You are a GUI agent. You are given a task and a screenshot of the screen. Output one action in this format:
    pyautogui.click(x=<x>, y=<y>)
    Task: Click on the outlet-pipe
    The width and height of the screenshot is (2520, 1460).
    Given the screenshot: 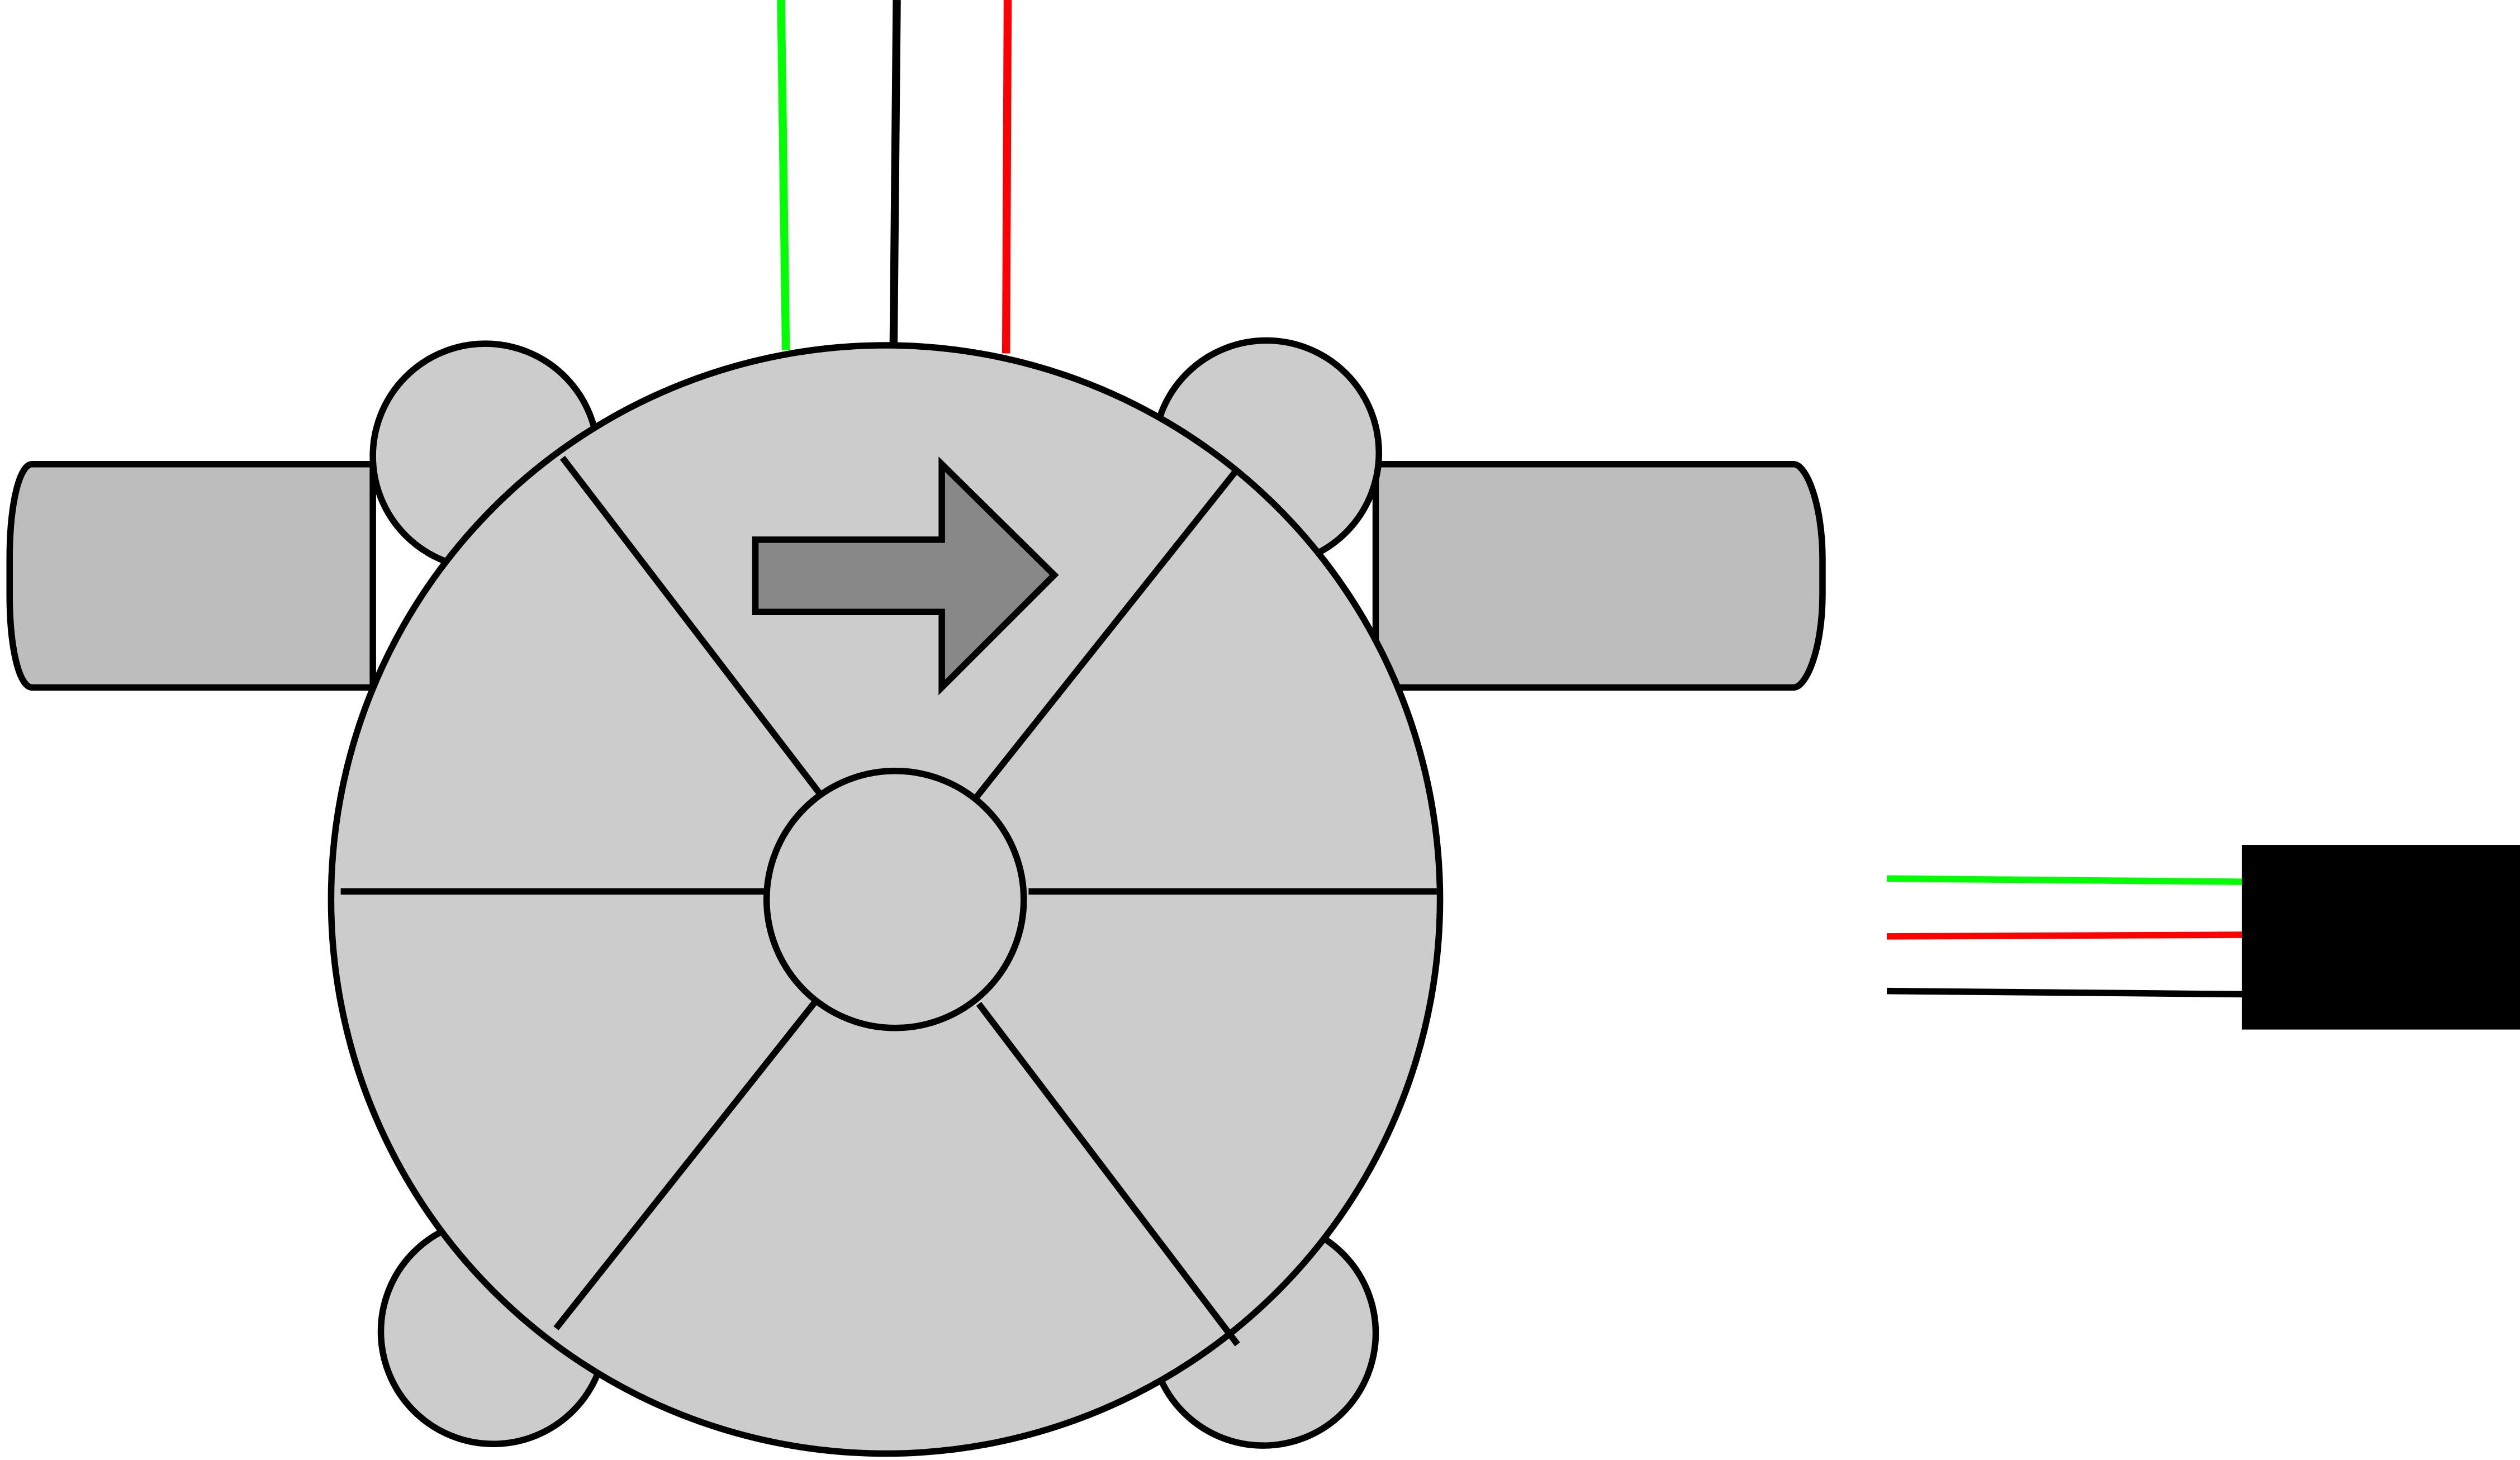 What is the action you would take?
    pyautogui.click(x=1599, y=576)
    